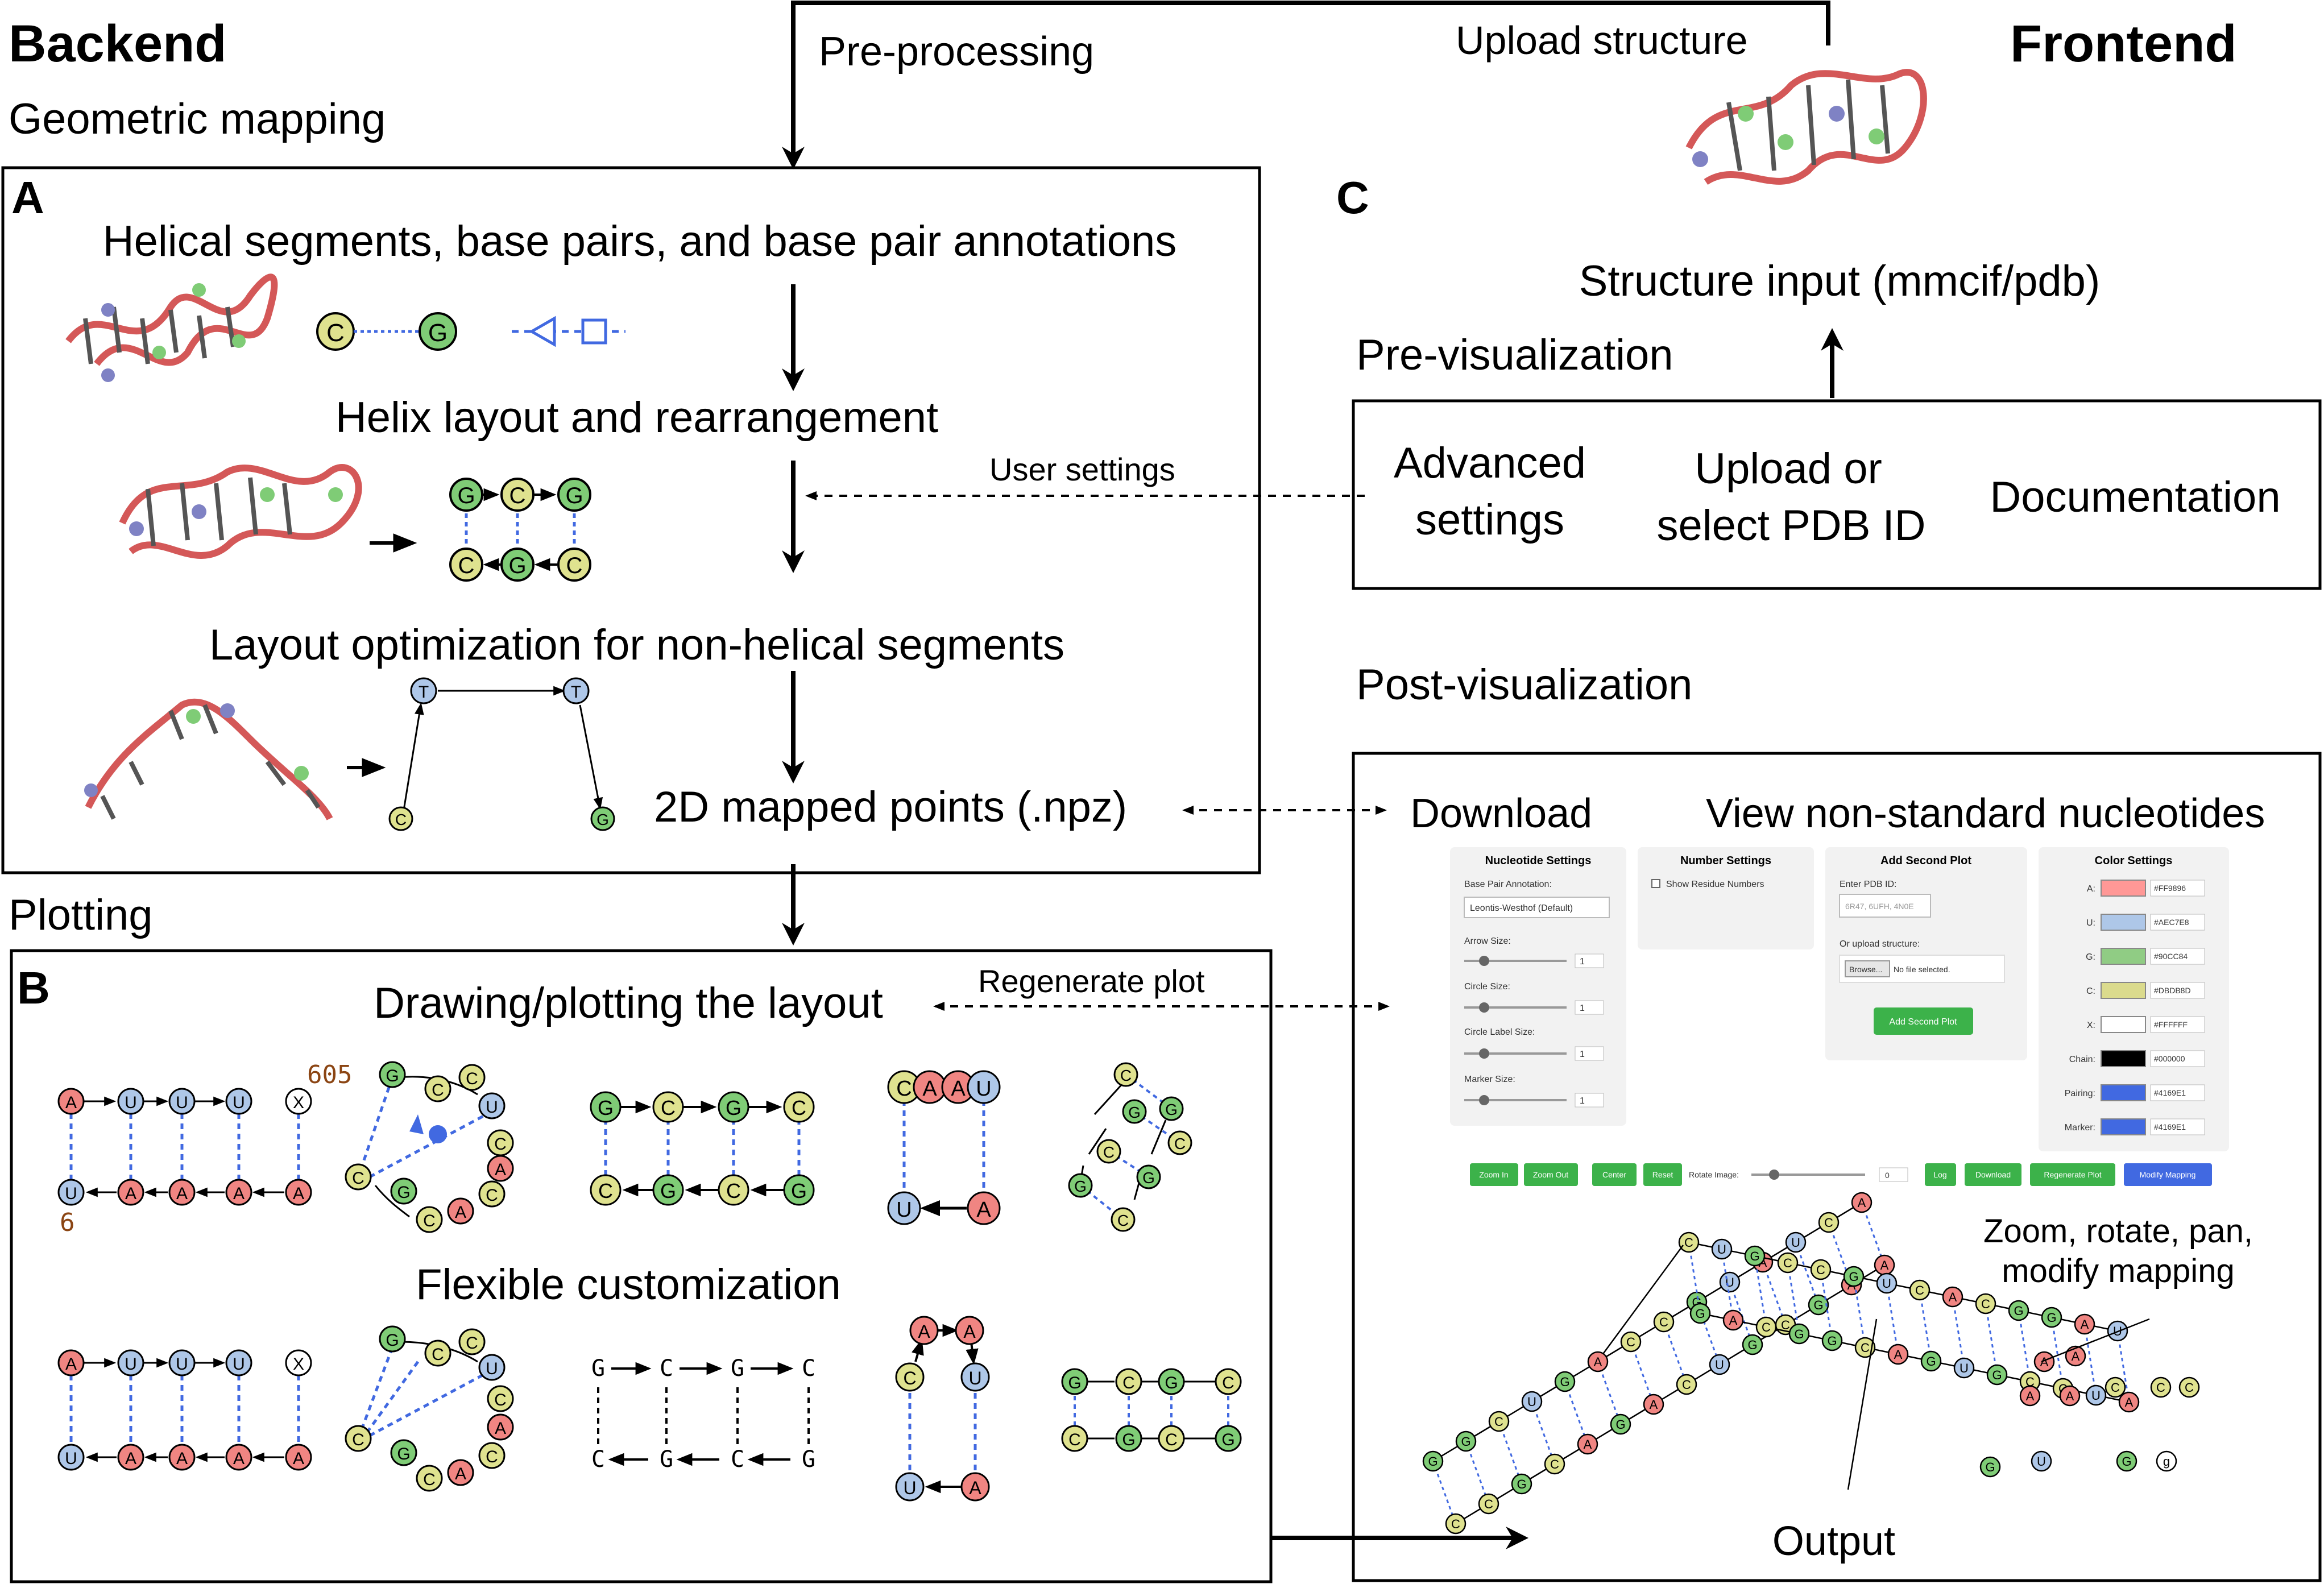 This screenshot has height=1584, width=2324. Describe the element at coordinates (1993, 1175) in the screenshot. I see `toolbar-download-button` at that location.